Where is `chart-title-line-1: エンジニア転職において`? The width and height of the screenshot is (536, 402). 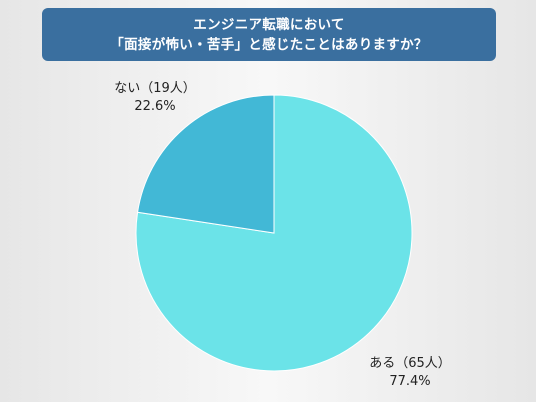 chart-title-line-1: エンジニア転職において is located at coordinates (269, 24).